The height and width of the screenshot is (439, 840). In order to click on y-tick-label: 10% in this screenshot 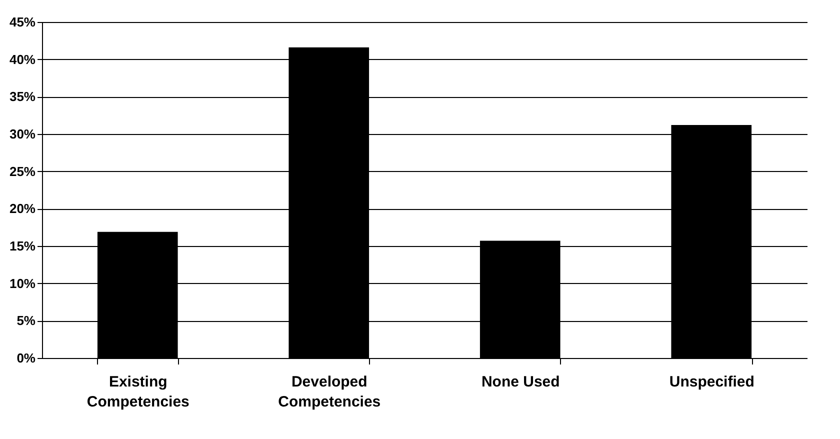, I will do `click(22, 283)`.